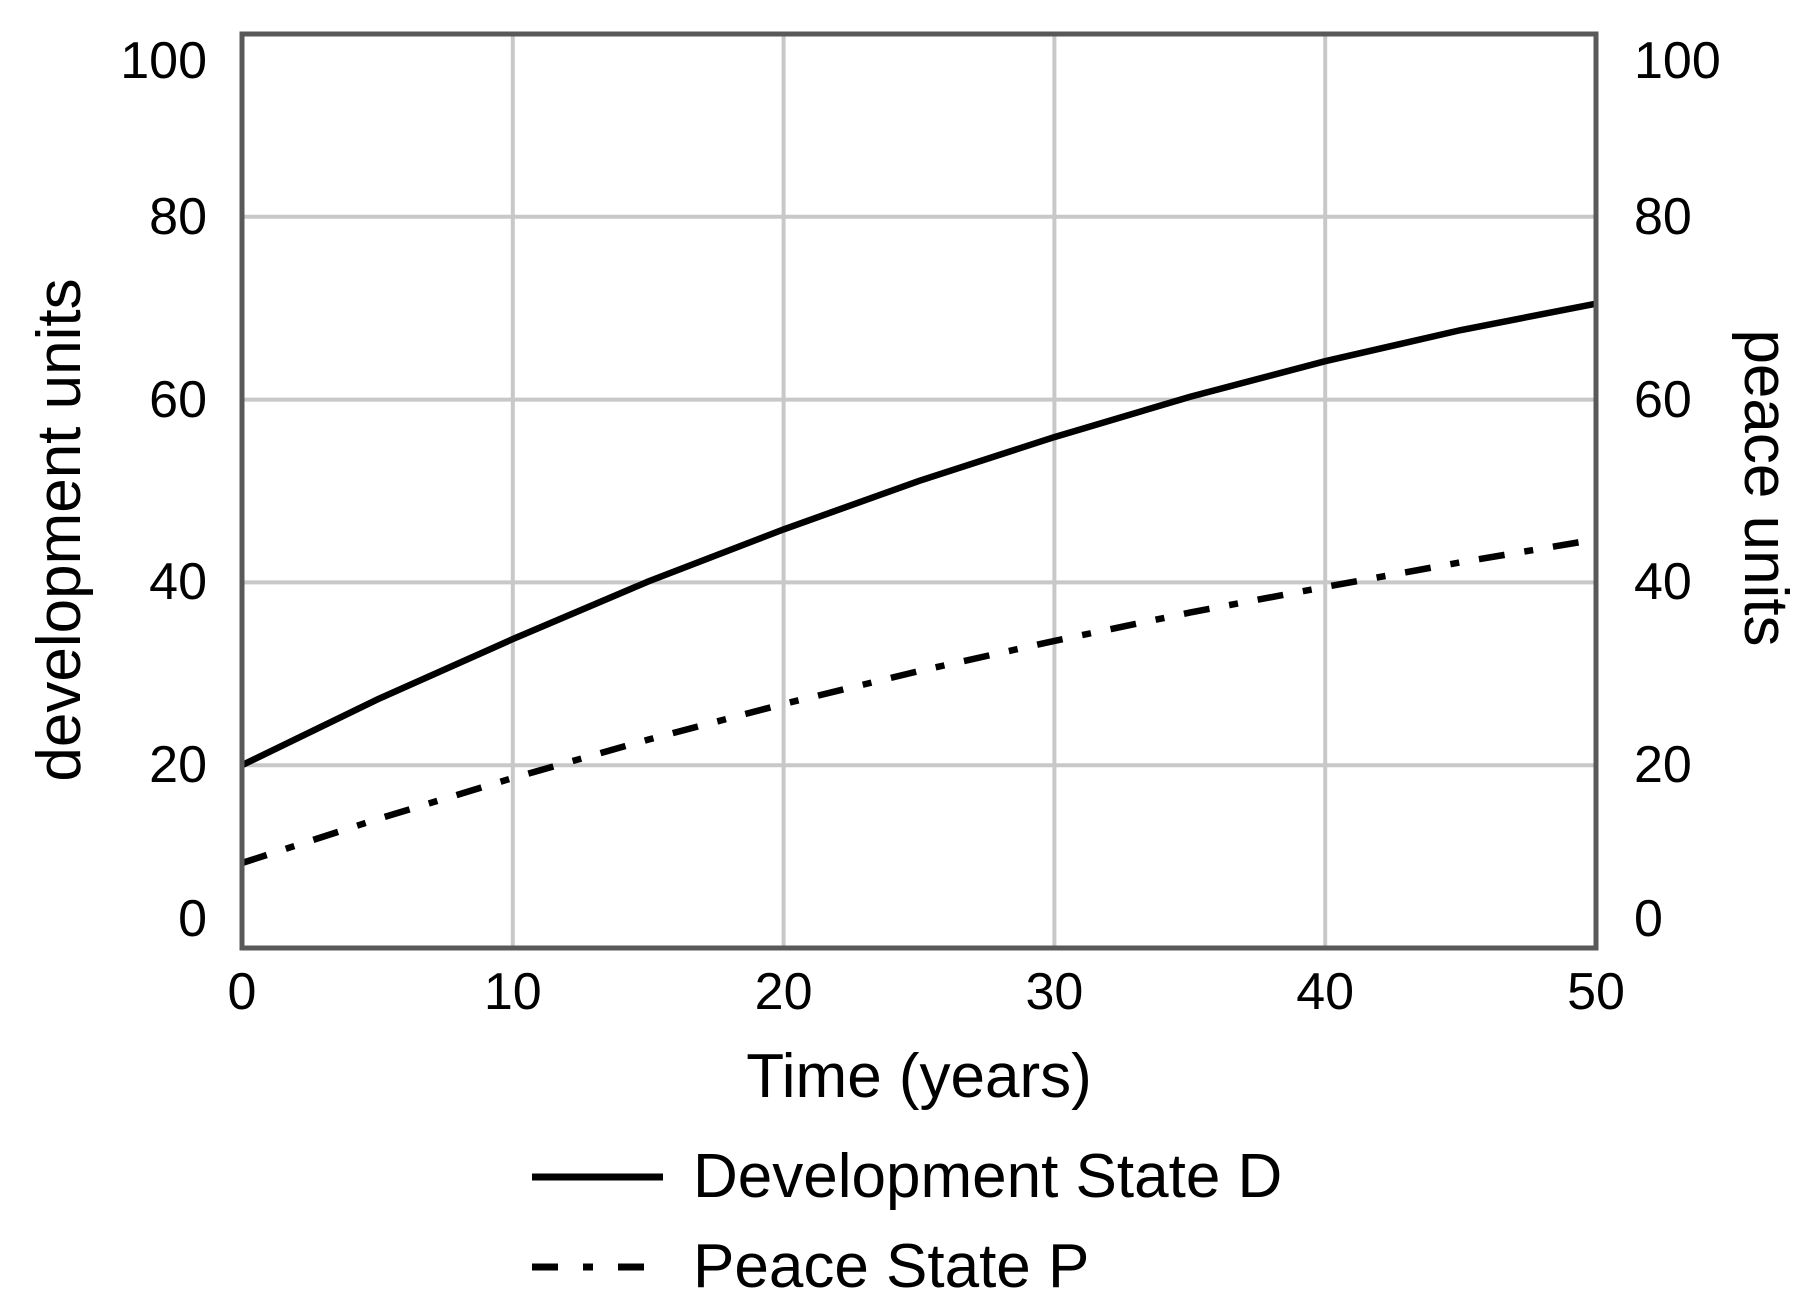 This screenshot has width=1819, height=1307. What do you see at coordinates (919, 1076) in the screenshot?
I see `x-axis-title: Time (years)` at bounding box center [919, 1076].